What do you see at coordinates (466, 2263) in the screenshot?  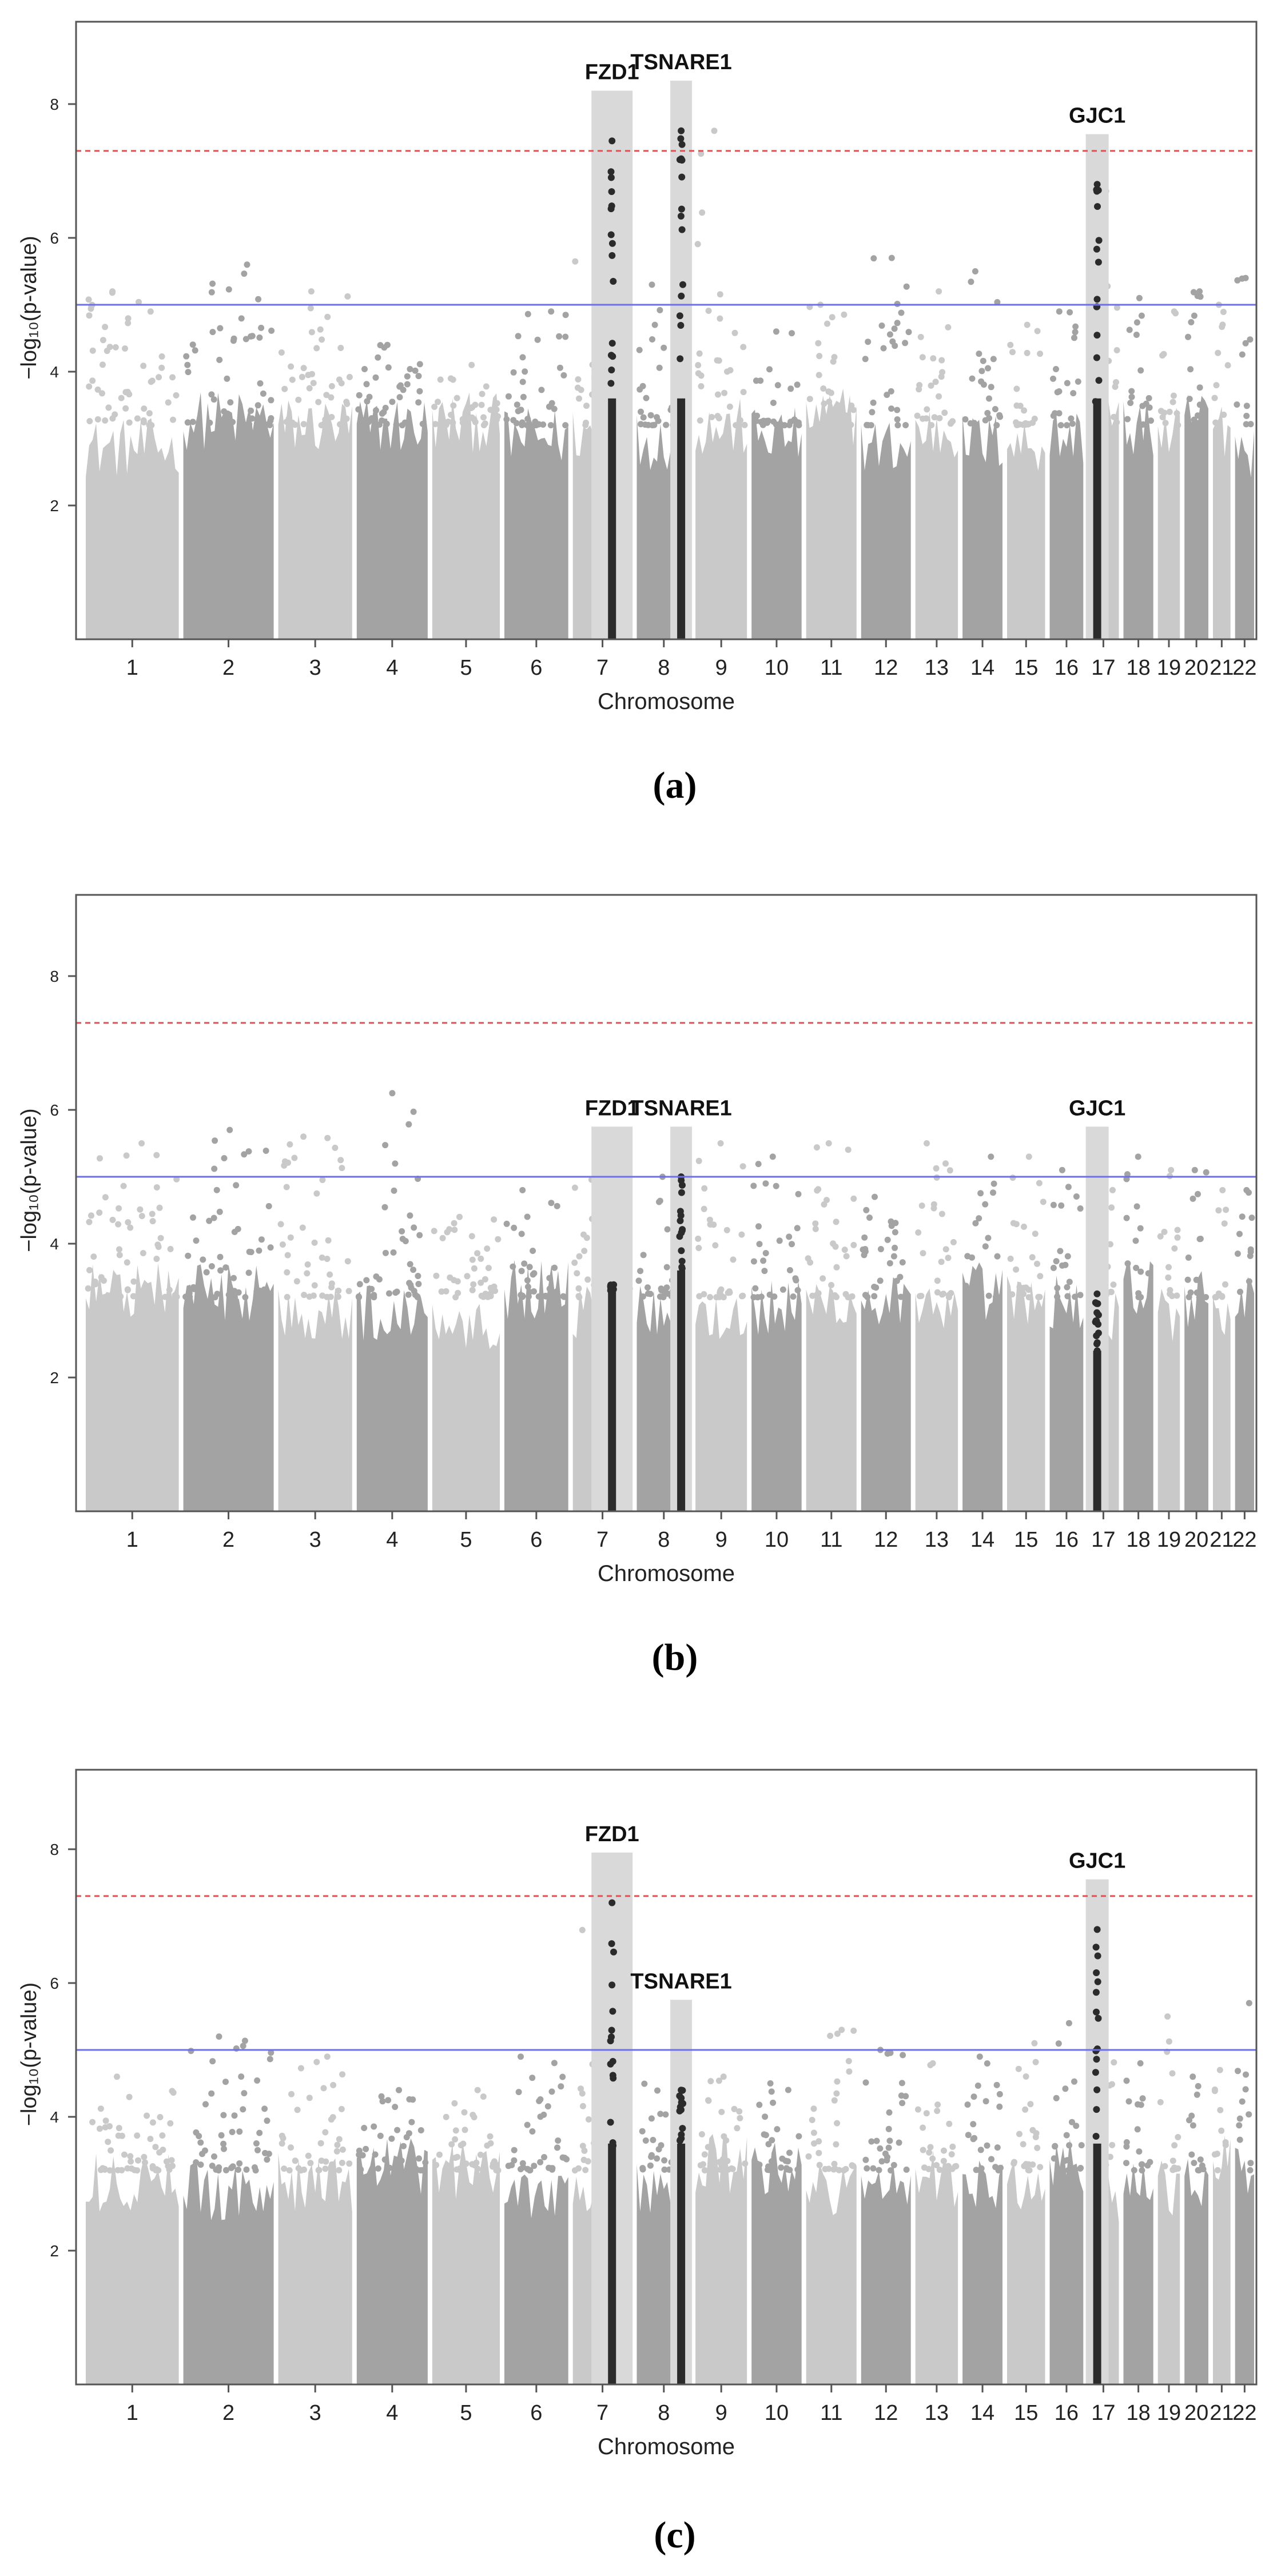 I see `chromosome-mass-chr5` at bounding box center [466, 2263].